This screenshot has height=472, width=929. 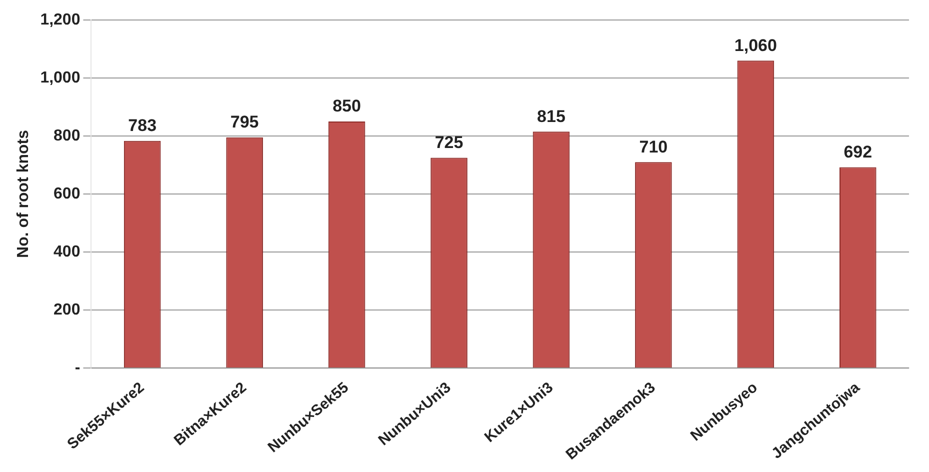 I want to click on y-tick-label: 1,000, so click(x=60, y=77).